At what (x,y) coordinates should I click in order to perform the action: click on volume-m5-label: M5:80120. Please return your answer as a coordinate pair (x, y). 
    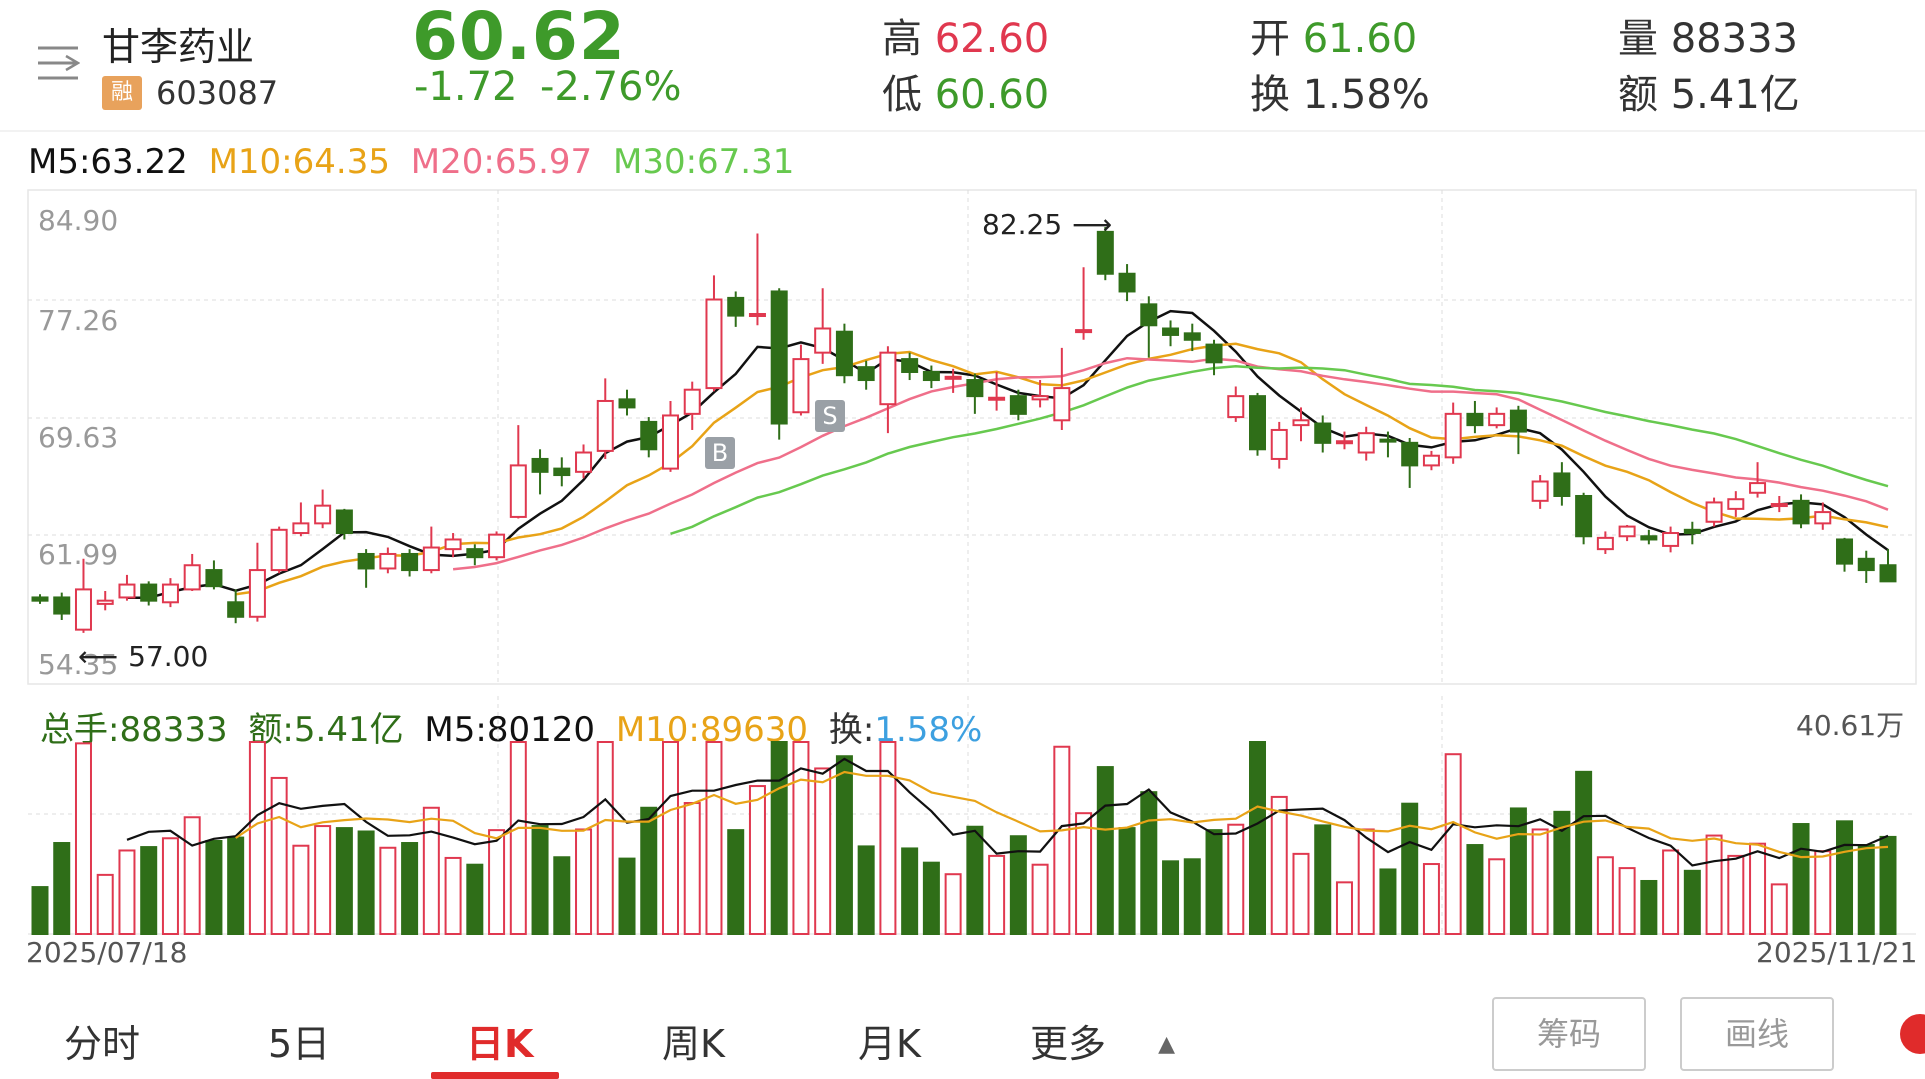
    Looking at the image, I should click on (510, 730).